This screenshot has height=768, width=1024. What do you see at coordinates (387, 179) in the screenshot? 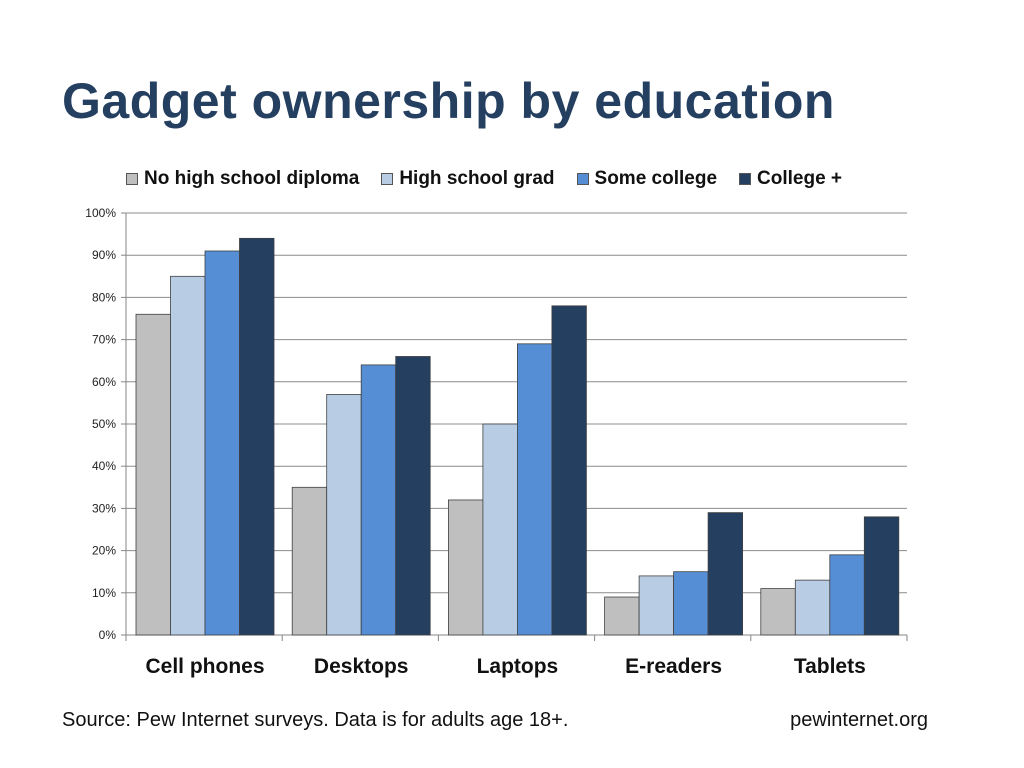
I see `legend-swatch-hs-grad` at bounding box center [387, 179].